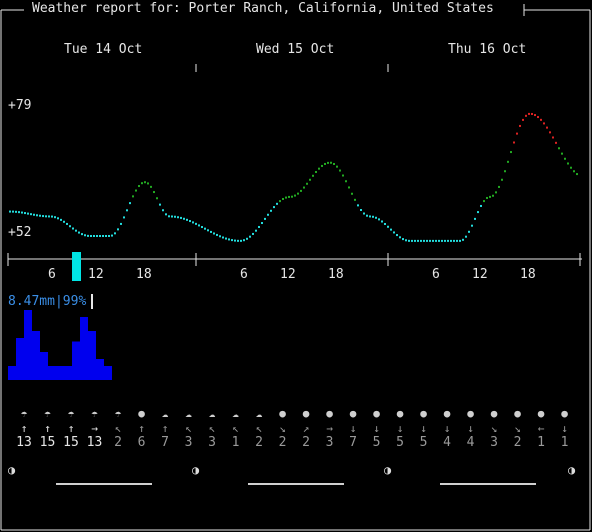  What do you see at coordinates (103, 49) in the screenshot?
I see `day-label-1: Tue 14 Oct` at bounding box center [103, 49].